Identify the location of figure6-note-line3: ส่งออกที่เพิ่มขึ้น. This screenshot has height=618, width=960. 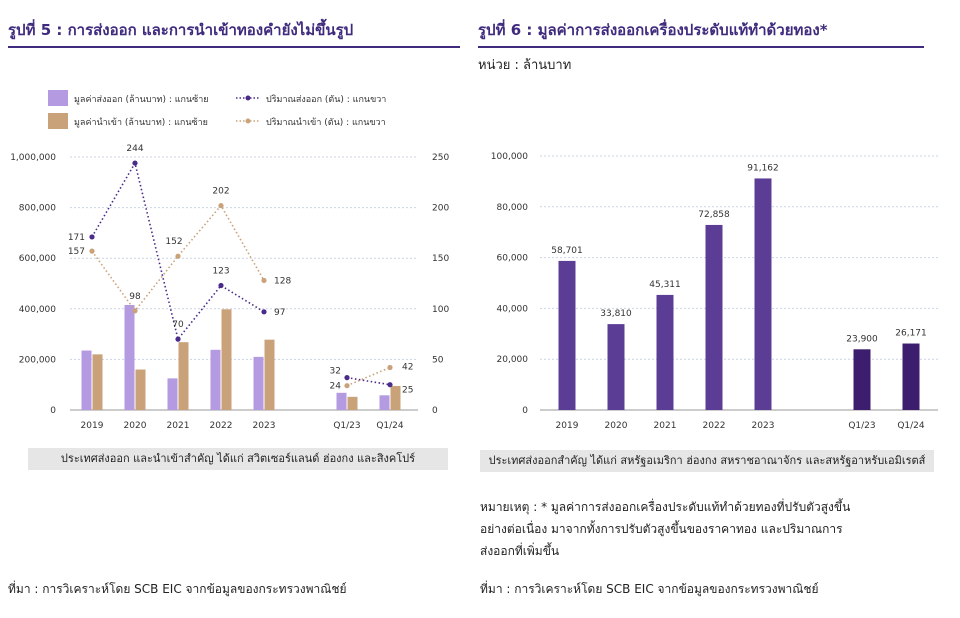
(520, 551).